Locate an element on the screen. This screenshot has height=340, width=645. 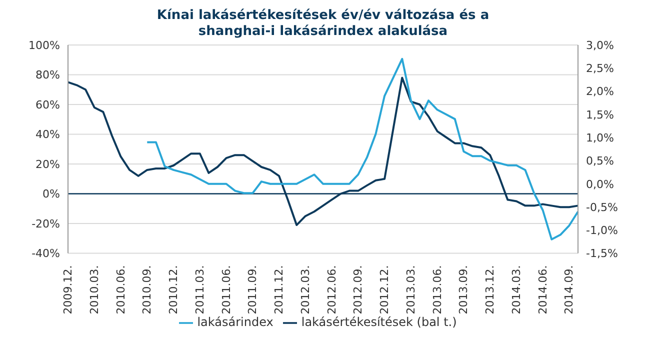
y-tick-label: -40% is located at coordinates (46, 253).